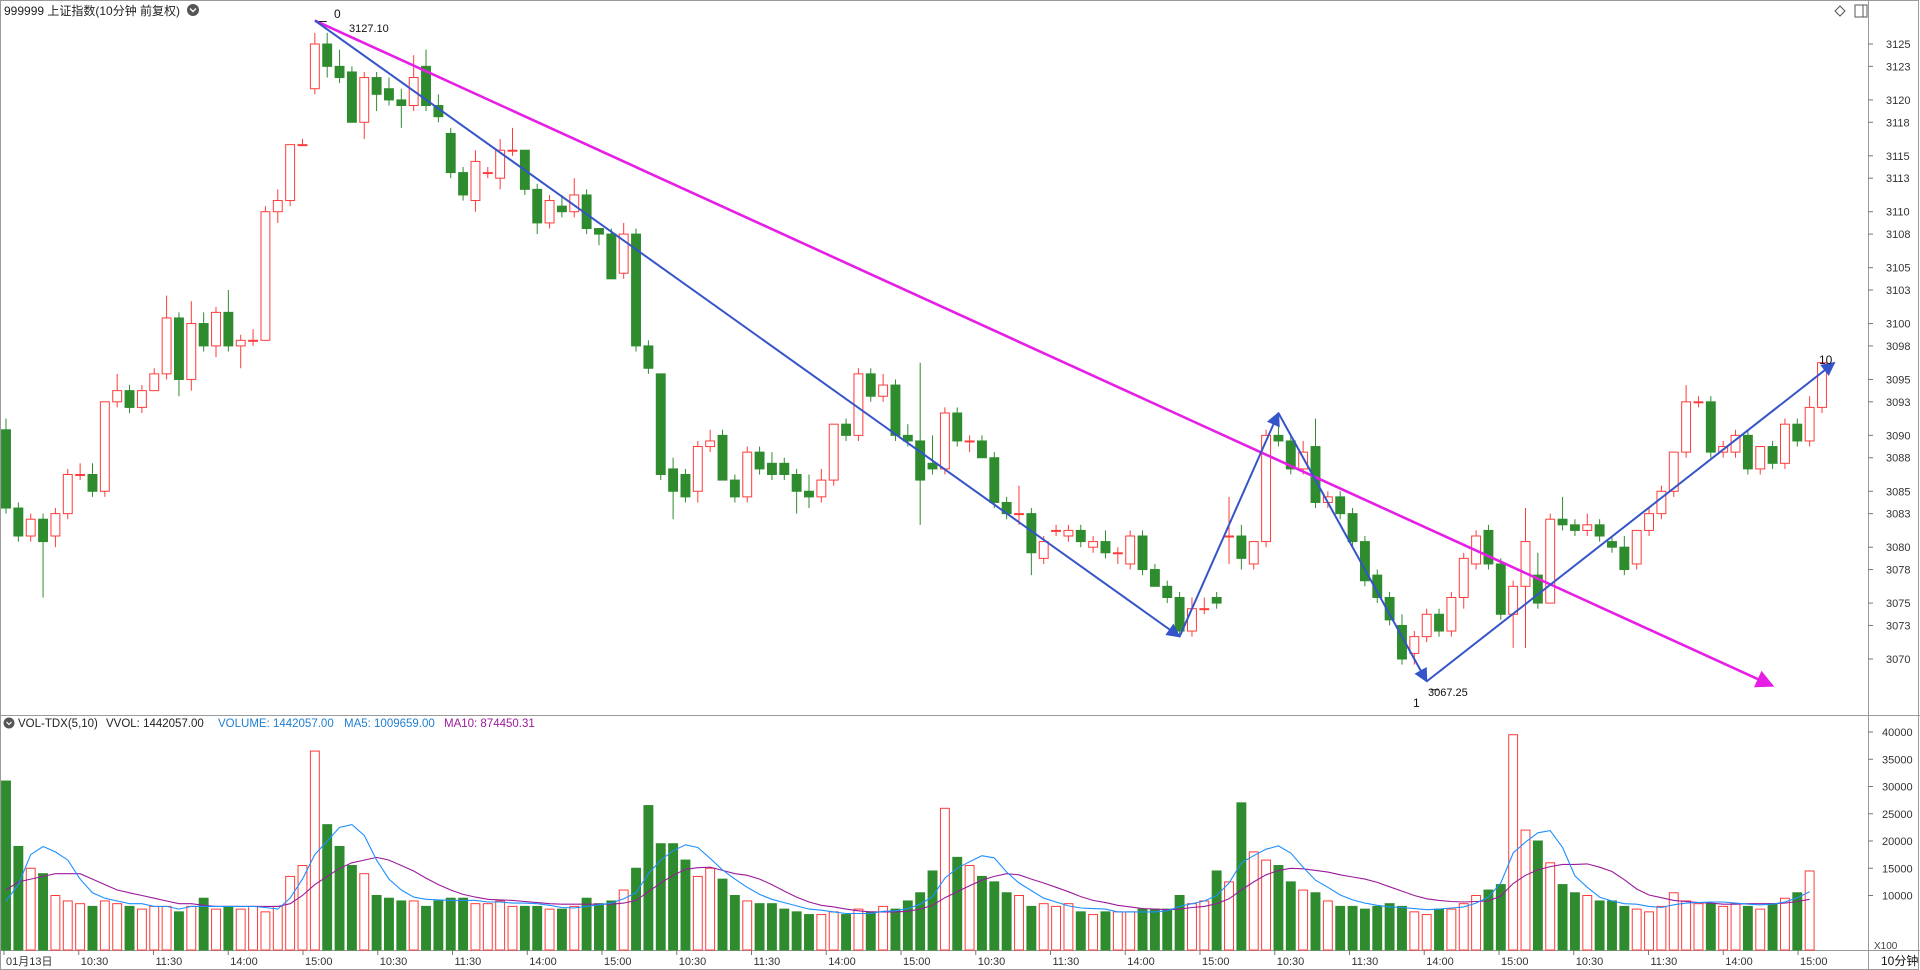 The image size is (1920, 970). Describe the element at coordinates (1416, 703) in the screenshot. I see `low-marker-label: 1` at that location.